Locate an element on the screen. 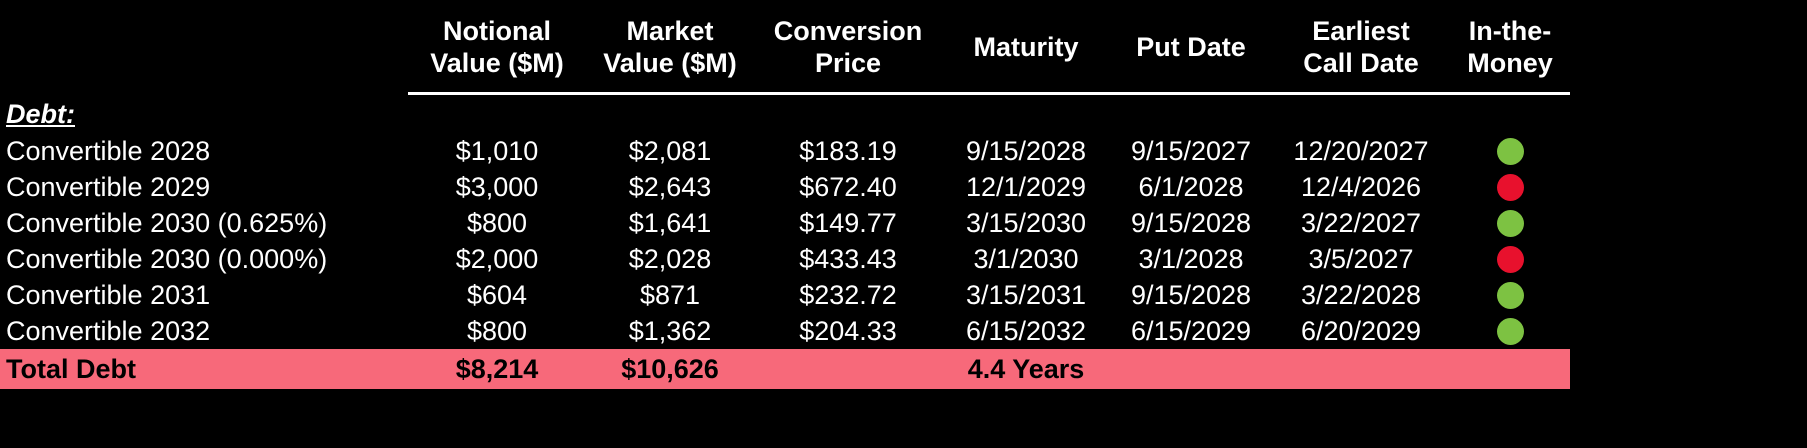 The height and width of the screenshot is (448, 1807). col-header-in-the-money: In-the- Money is located at coordinates (1510, 47).